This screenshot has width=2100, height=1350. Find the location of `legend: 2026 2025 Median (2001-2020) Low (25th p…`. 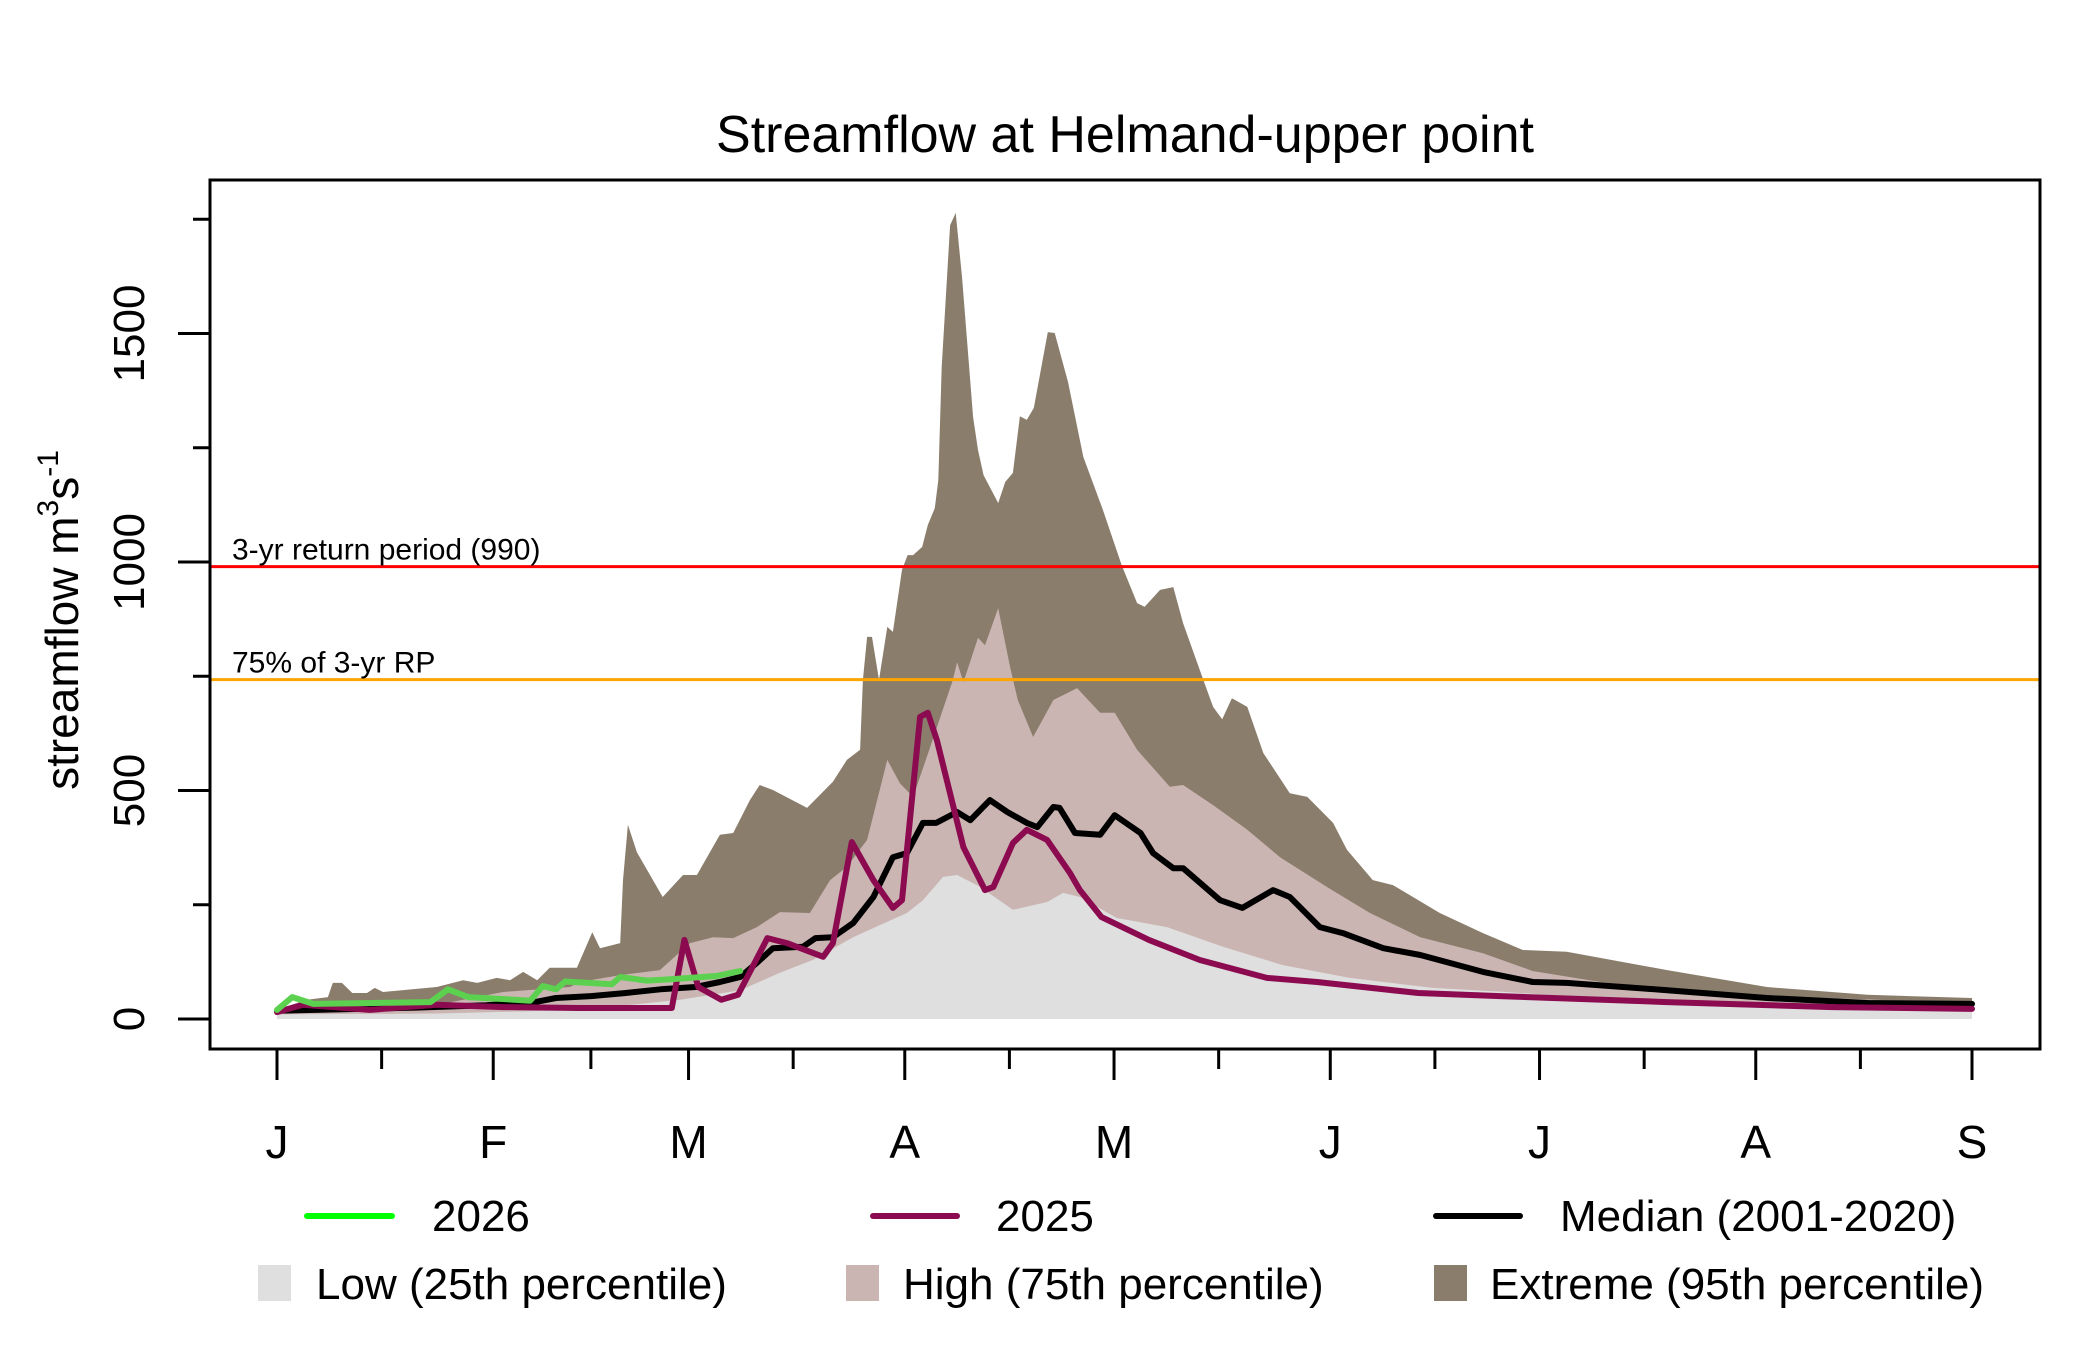

legend: 2026 2025 Median (2001-2020) Low (25th p… is located at coordinates (1121, 1250).